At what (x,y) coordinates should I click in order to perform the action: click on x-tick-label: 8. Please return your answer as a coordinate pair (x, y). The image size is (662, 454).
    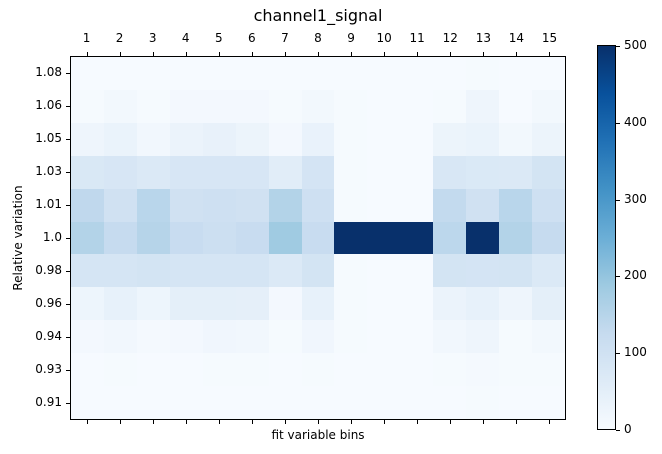
    Looking at the image, I should click on (318, 38).